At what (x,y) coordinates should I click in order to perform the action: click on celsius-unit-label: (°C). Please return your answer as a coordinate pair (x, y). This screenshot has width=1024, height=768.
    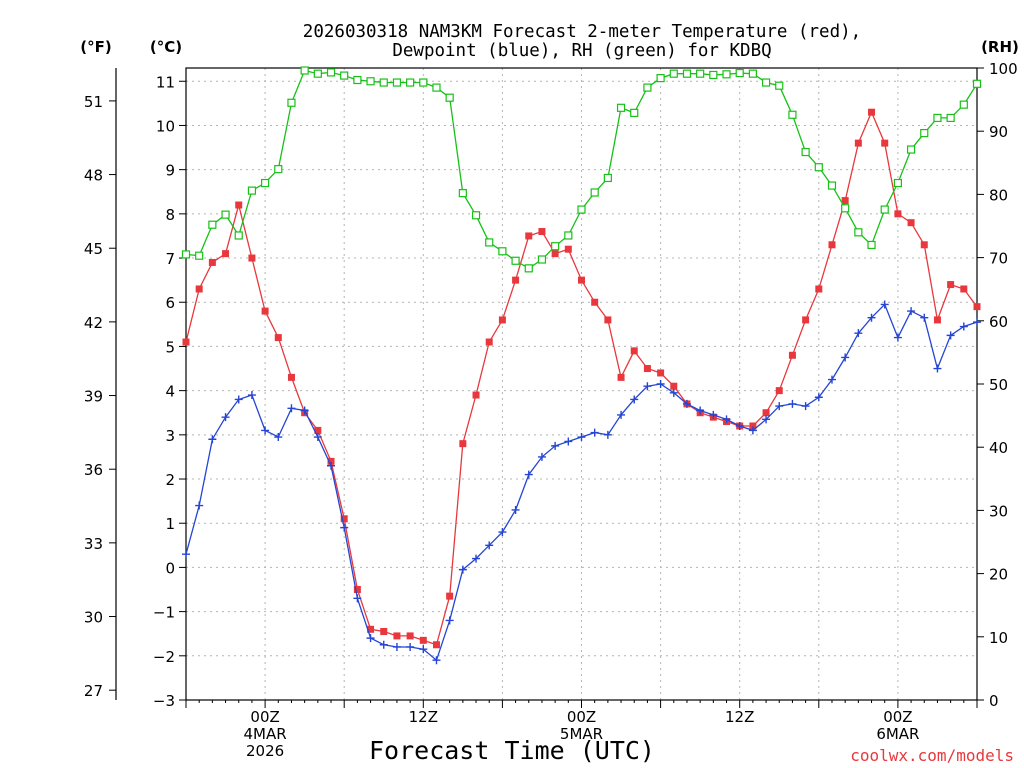
    Looking at the image, I should click on (166, 47).